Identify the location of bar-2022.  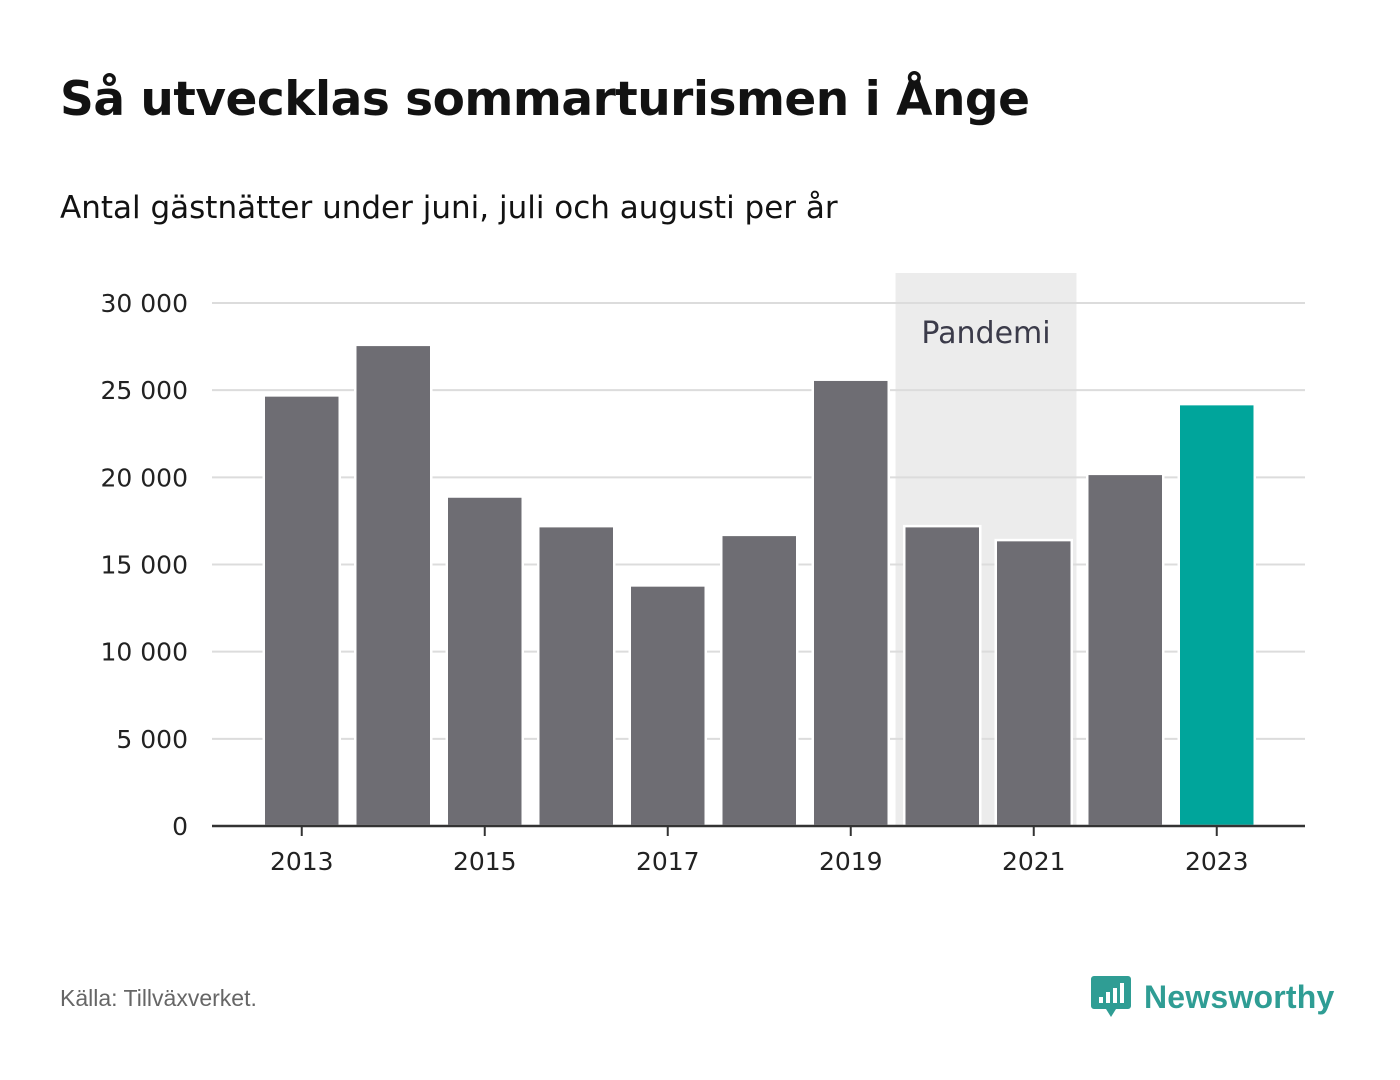
(1125, 650).